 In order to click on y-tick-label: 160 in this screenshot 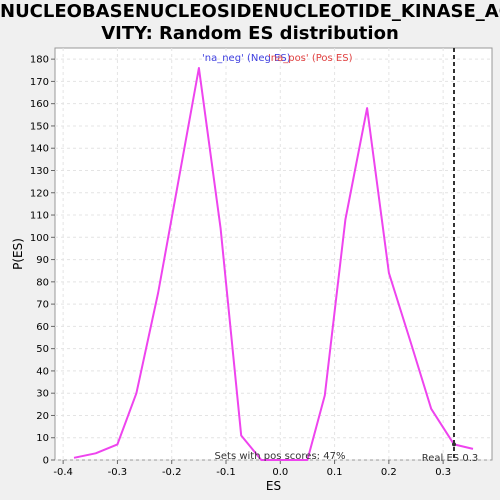, I will do `click(39, 104)`.